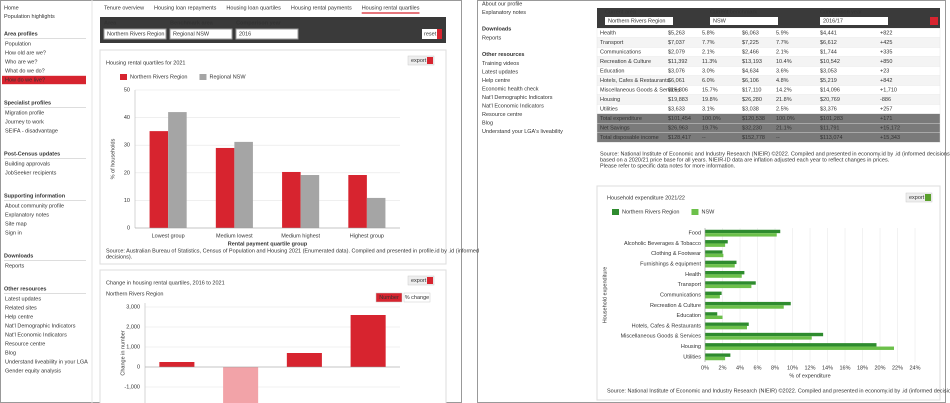 The image size is (950, 403). What do you see at coordinates (758, 368) in the screenshot?
I see `x-tick-label: 6%` at bounding box center [758, 368].